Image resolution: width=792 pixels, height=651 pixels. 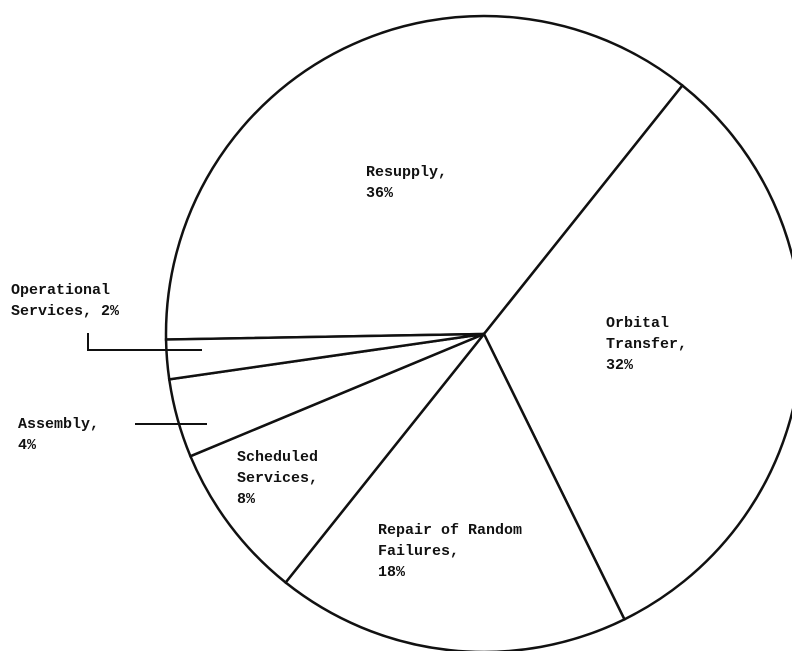 I want to click on slice-label: Resupply, 36%, so click(x=411, y=183).